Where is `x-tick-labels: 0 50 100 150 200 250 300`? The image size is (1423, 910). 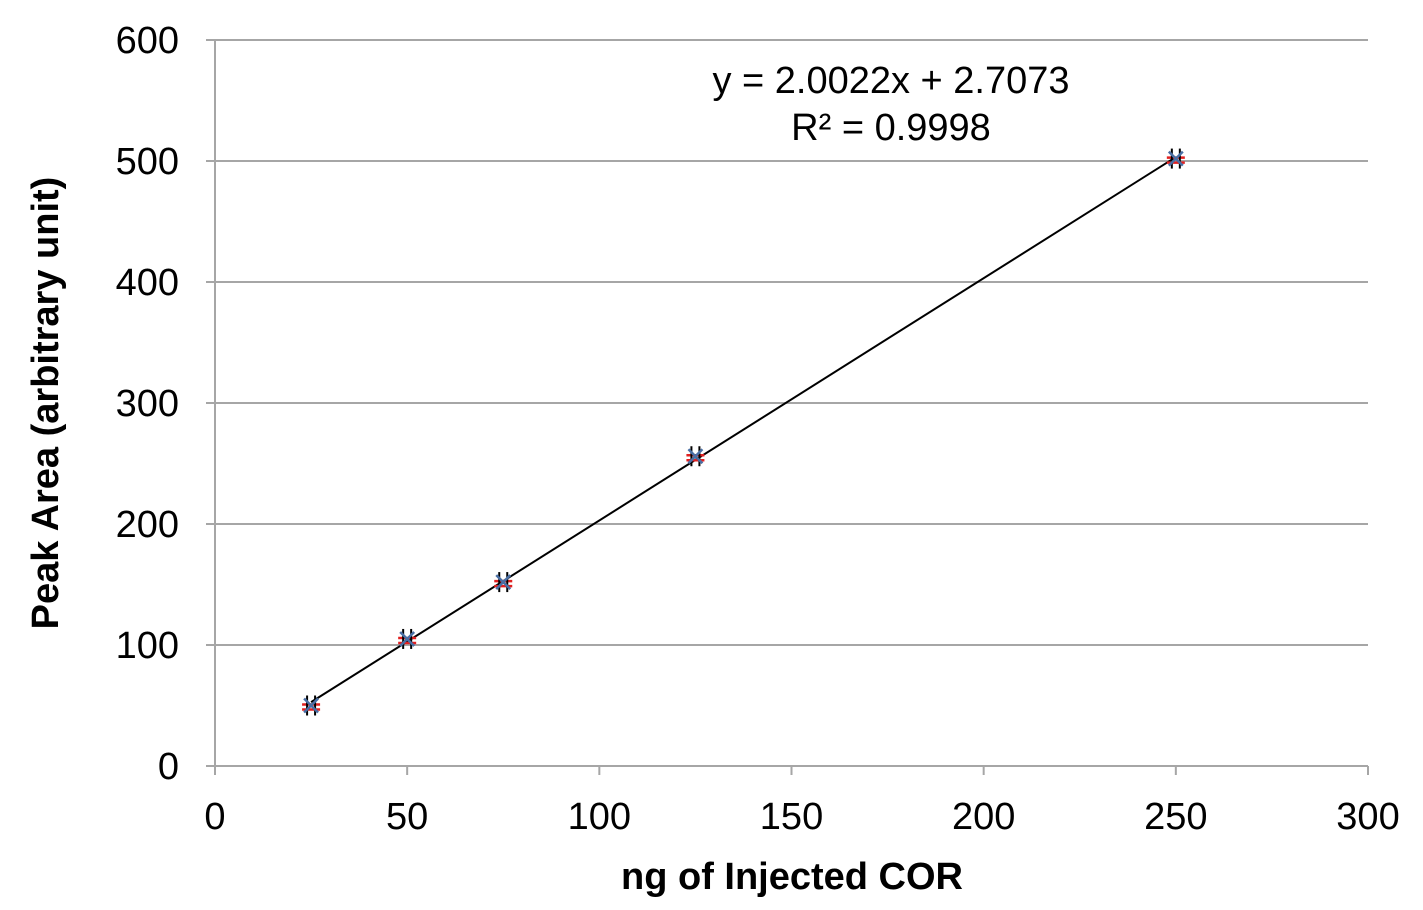
x-tick-labels: 0 50 100 150 200 250 300 is located at coordinates (801, 817).